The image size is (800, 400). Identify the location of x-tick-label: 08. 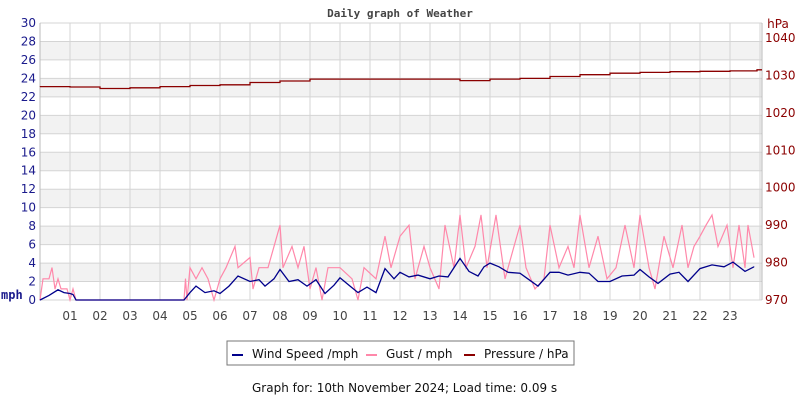
(279, 316).